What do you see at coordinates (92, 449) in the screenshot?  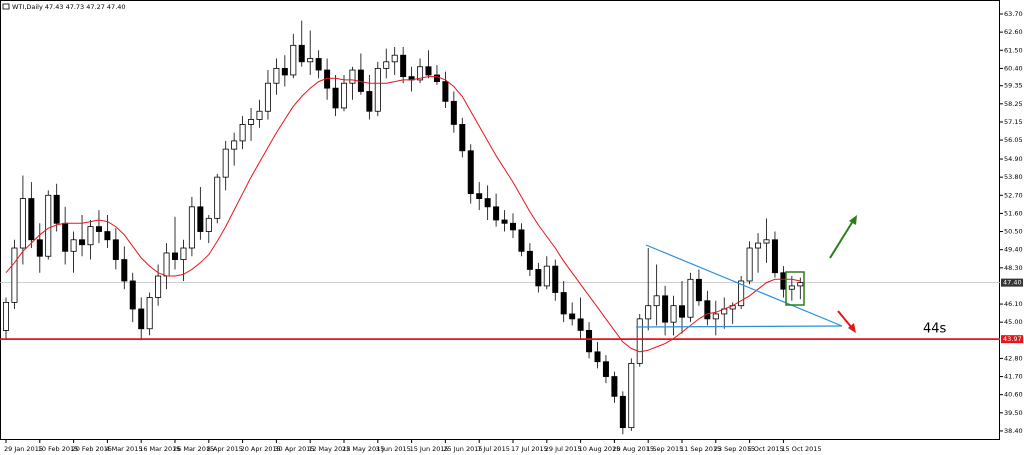 I see `x-tick-label: 20 Feb 2015` at bounding box center [92, 449].